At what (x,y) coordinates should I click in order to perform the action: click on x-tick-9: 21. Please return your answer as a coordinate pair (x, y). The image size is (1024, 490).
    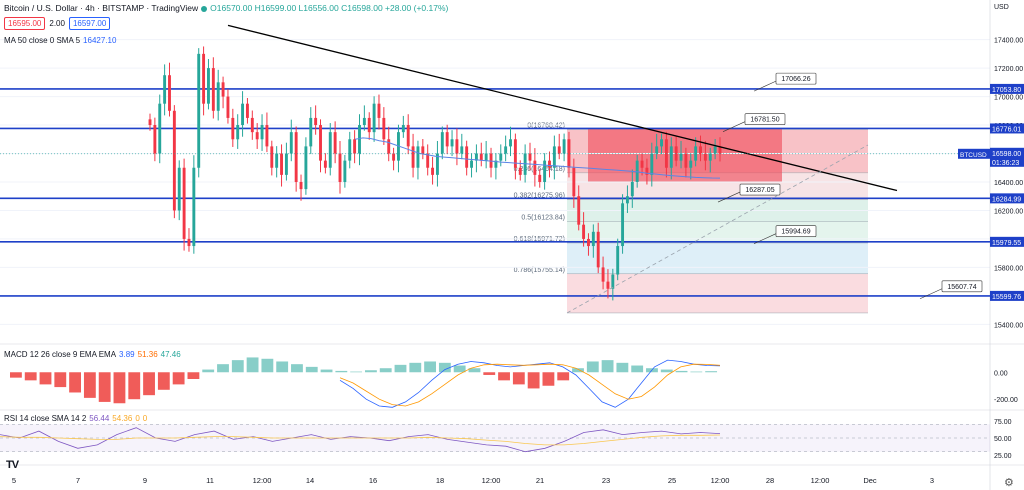
    Looking at the image, I should click on (540, 480).